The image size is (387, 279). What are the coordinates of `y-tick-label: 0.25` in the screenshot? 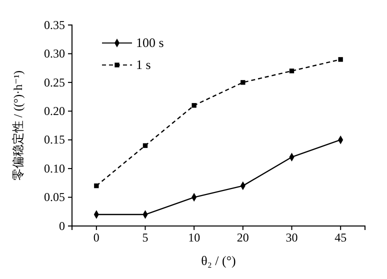 It's located at (54, 82).